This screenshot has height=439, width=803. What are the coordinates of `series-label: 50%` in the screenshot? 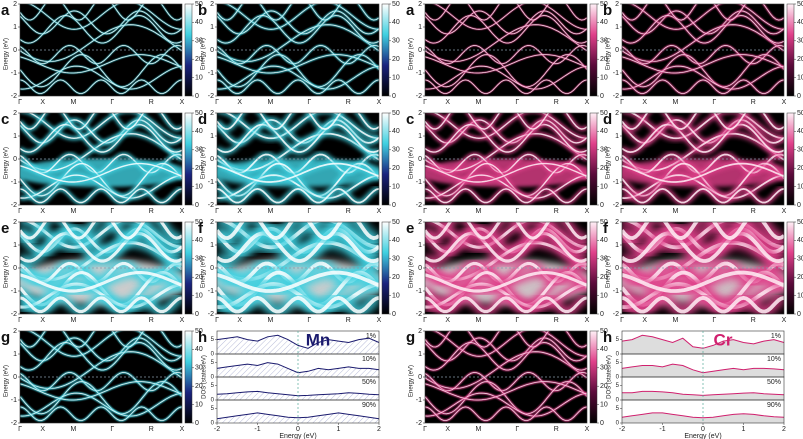 It's located at (369, 382).